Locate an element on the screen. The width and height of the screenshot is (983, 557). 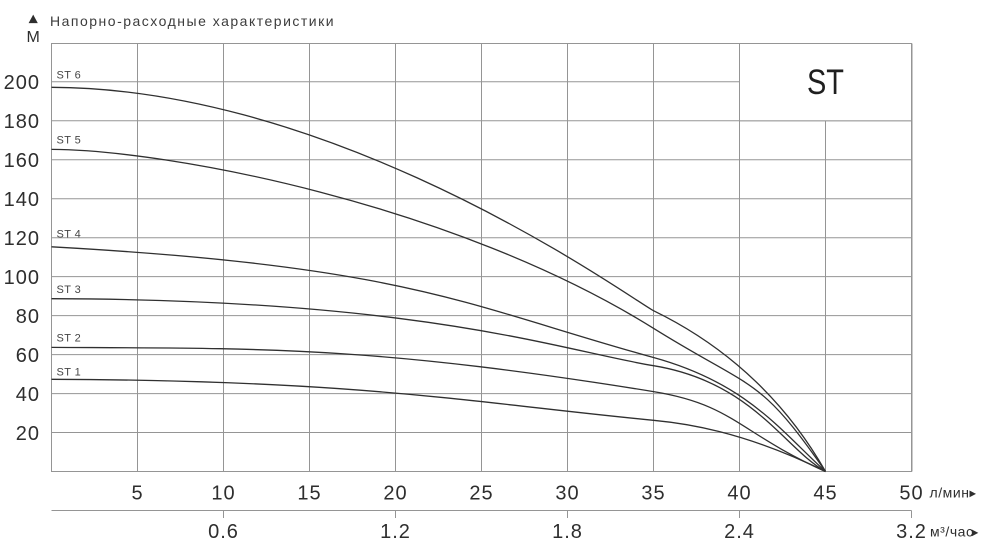
svg-text: 5 is located at coordinates (137, 493).